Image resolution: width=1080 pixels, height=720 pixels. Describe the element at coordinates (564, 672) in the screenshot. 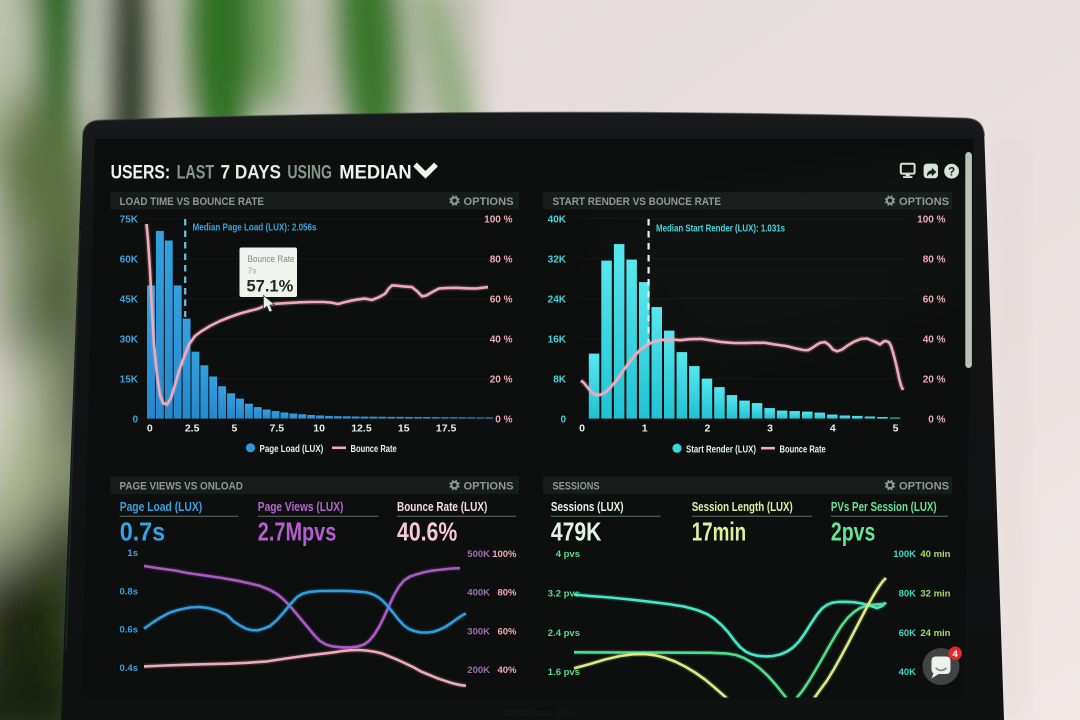

I see `svg-text: 1.6 pvs` at that location.